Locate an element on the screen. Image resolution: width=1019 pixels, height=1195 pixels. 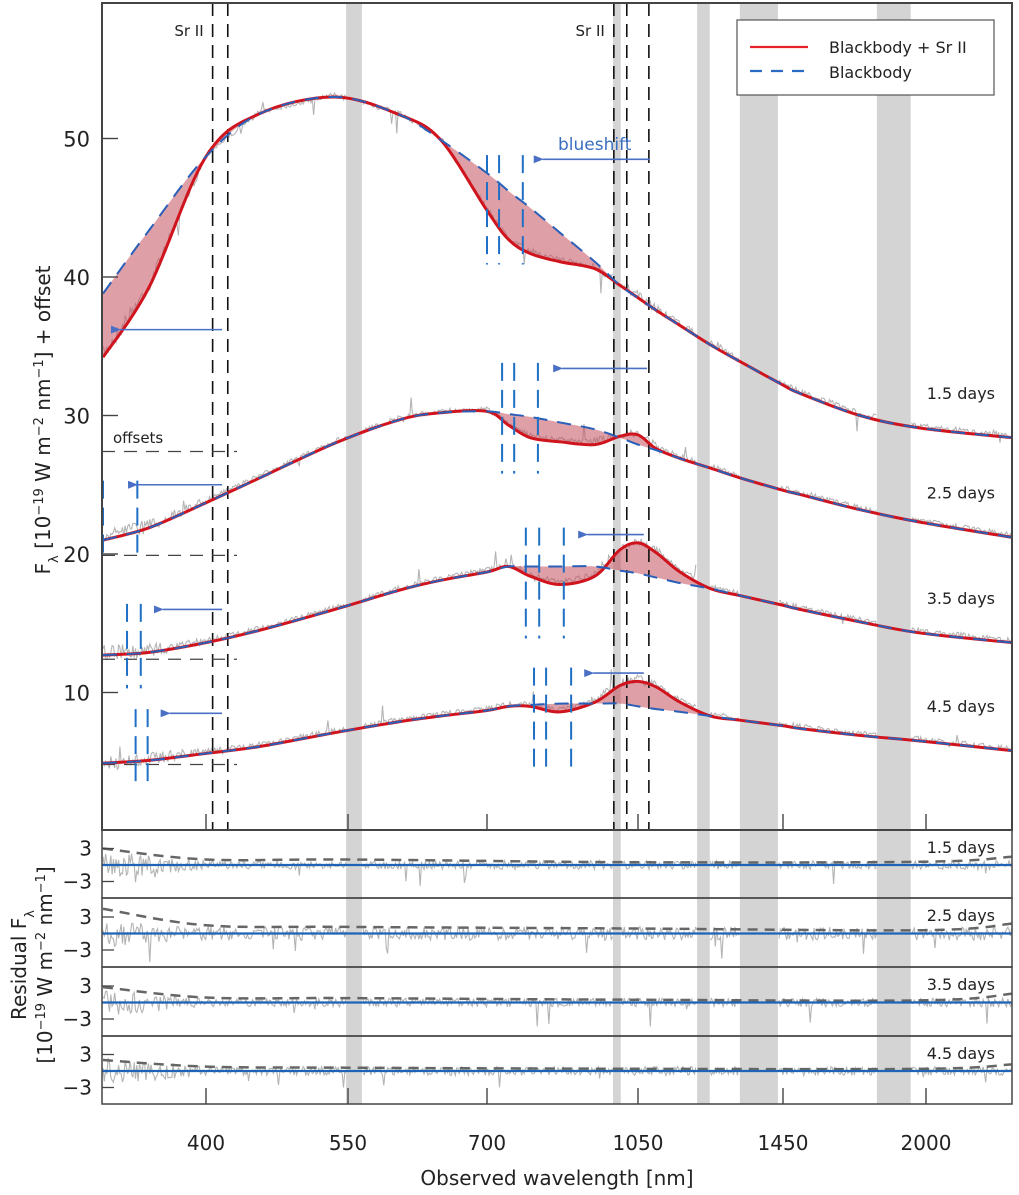
legend-box is located at coordinates (865, 57).